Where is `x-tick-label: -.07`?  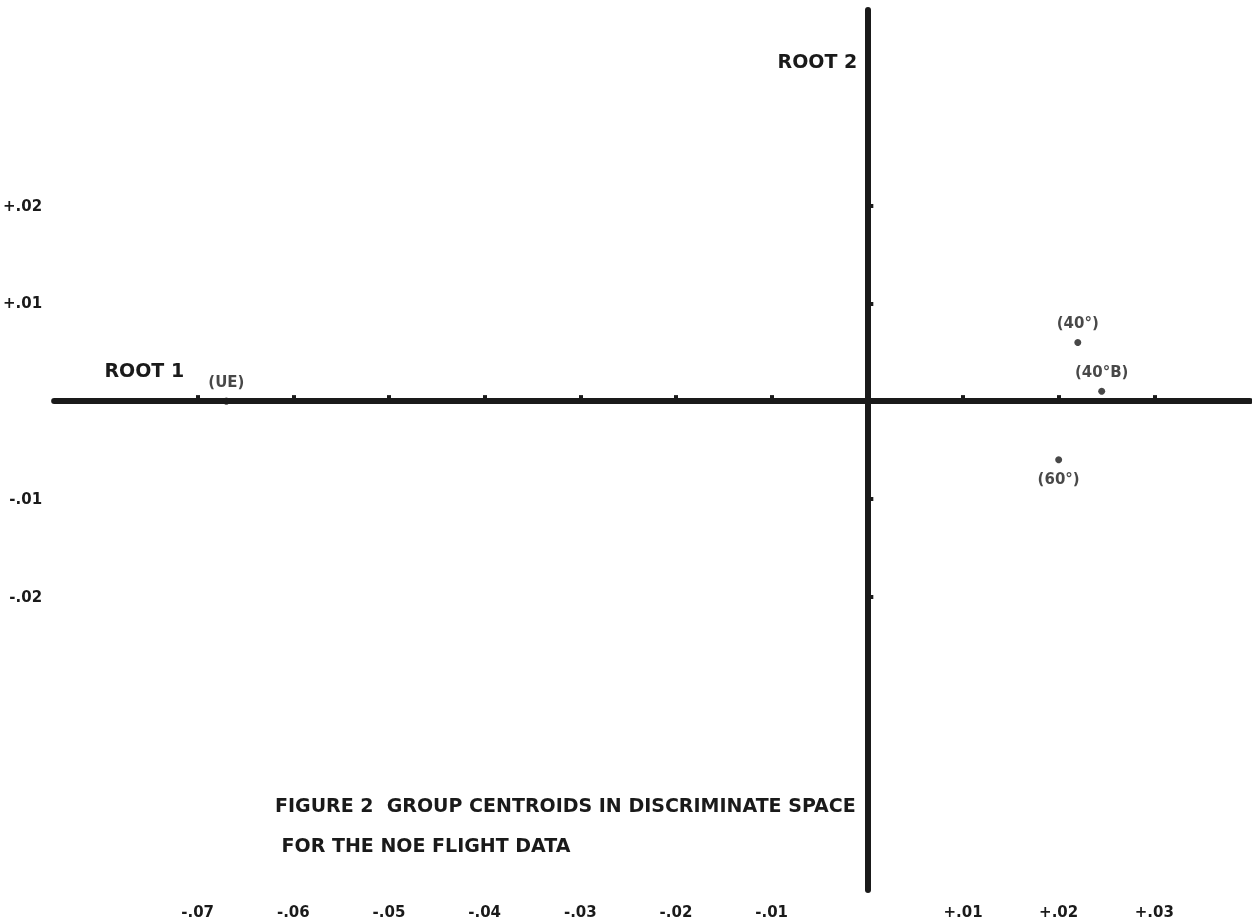
x-tick-label: -.07 is located at coordinates (198, 910).